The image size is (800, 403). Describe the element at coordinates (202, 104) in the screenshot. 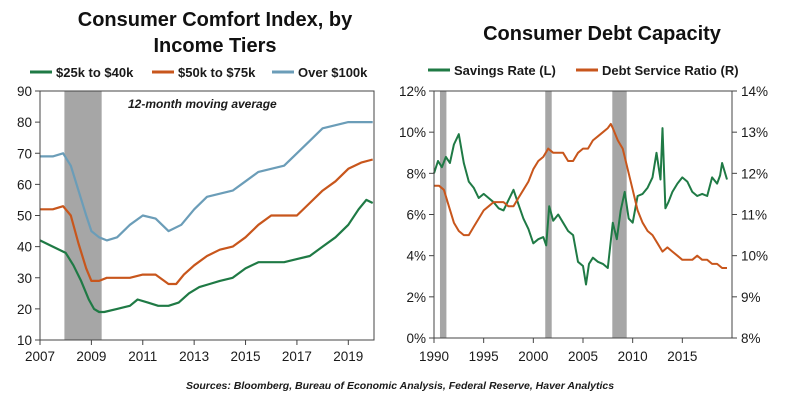

I see `left-chart-annotation: 12-month moving average` at that location.